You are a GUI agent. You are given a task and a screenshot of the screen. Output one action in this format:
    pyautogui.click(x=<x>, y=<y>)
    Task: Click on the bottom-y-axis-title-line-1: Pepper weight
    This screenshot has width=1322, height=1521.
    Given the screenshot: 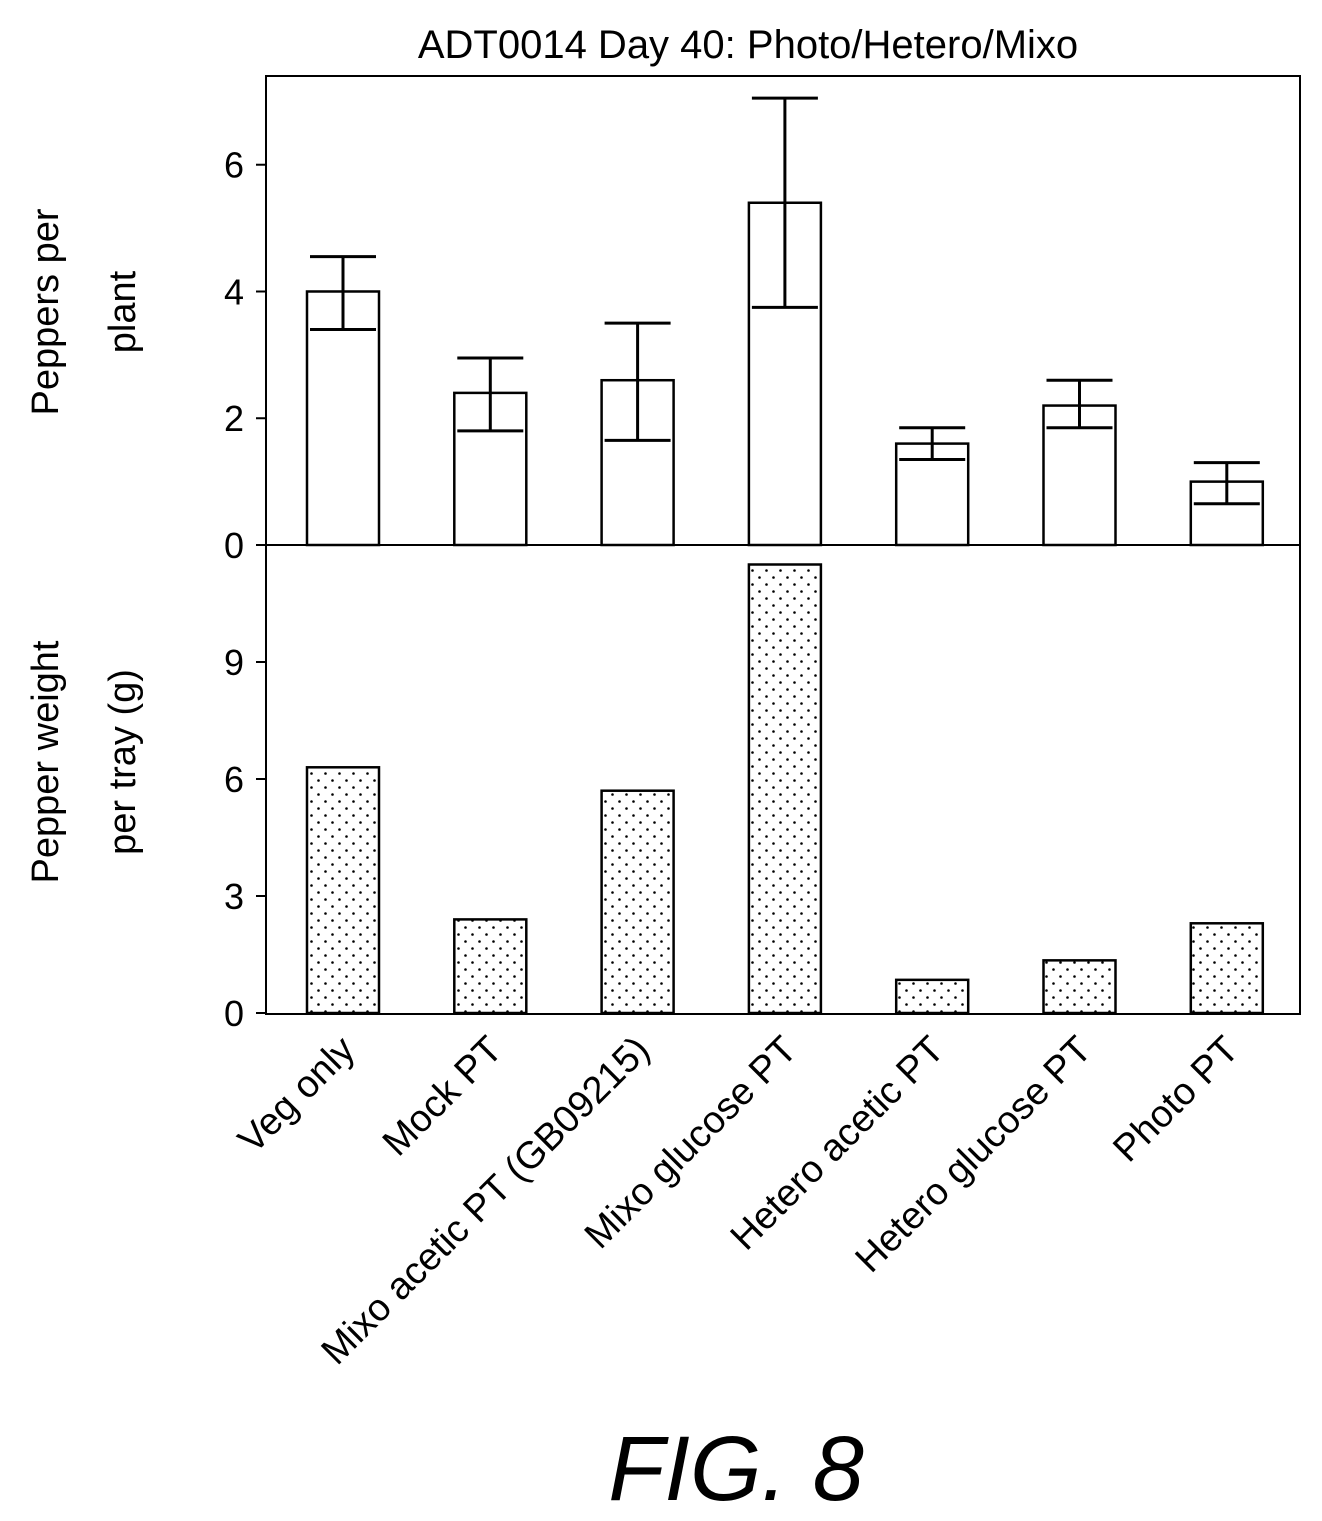 What is the action you would take?
    pyautogui.click(x=46, y=761)
    